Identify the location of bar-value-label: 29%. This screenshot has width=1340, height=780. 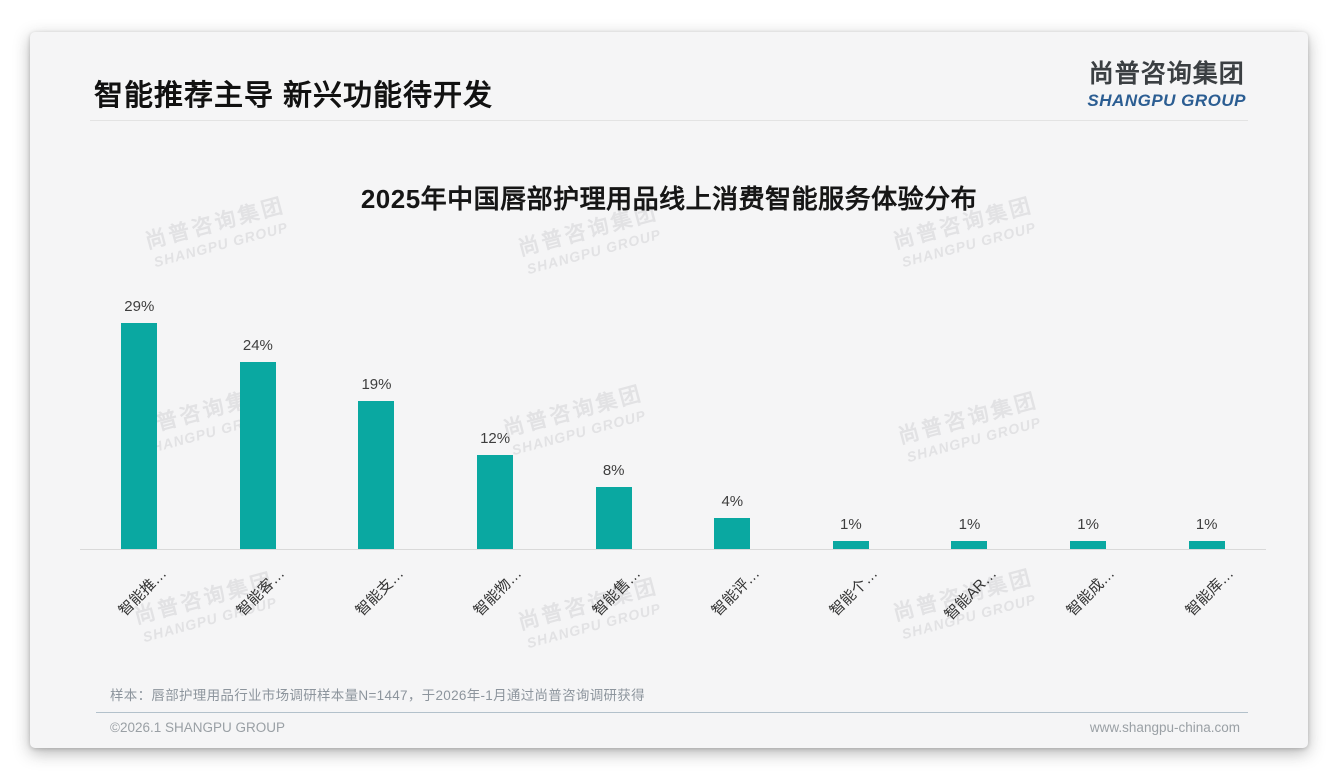
(139, 306).